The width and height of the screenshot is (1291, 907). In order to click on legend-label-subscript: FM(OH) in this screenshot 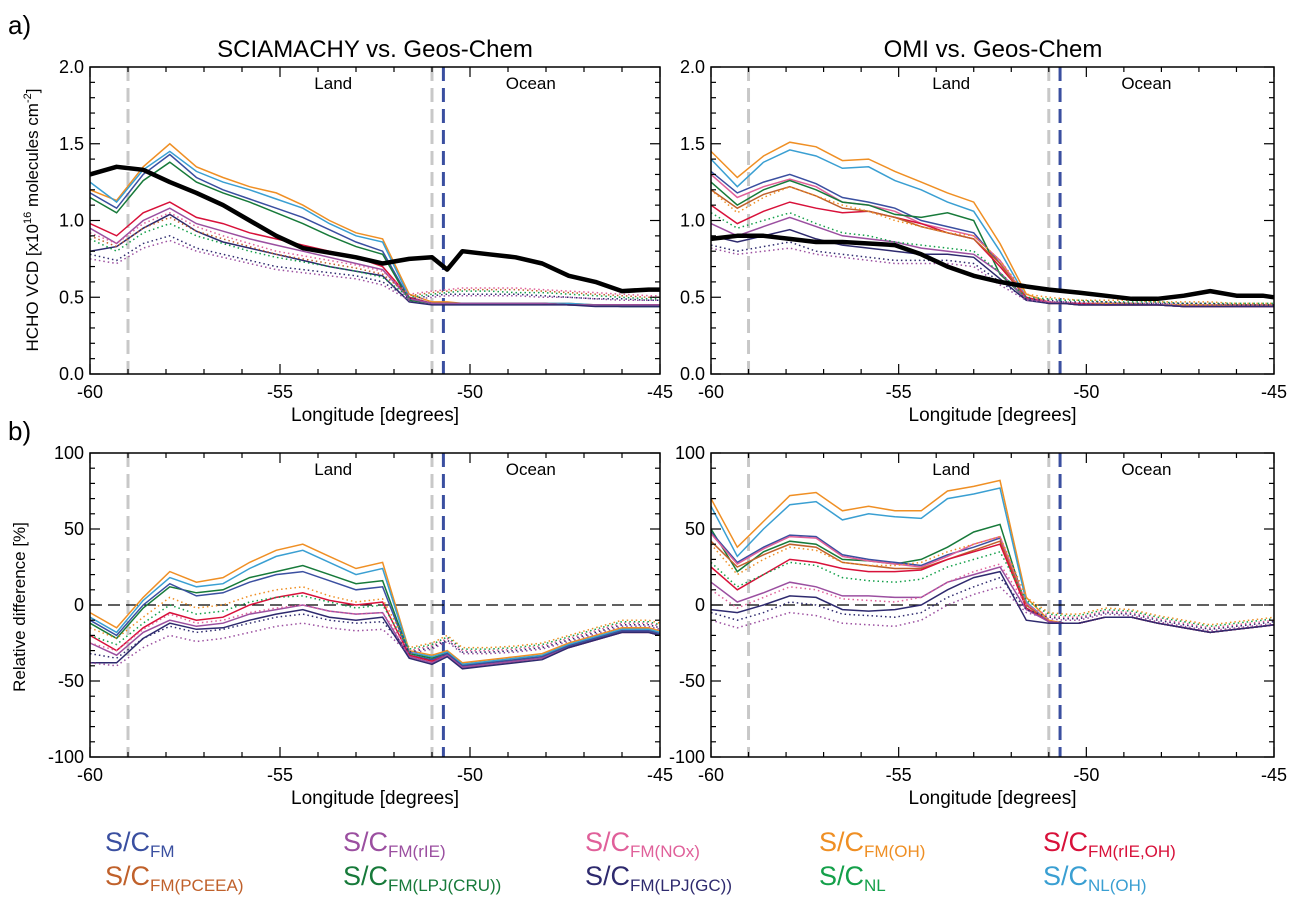, I will do `click(895, 851)`.